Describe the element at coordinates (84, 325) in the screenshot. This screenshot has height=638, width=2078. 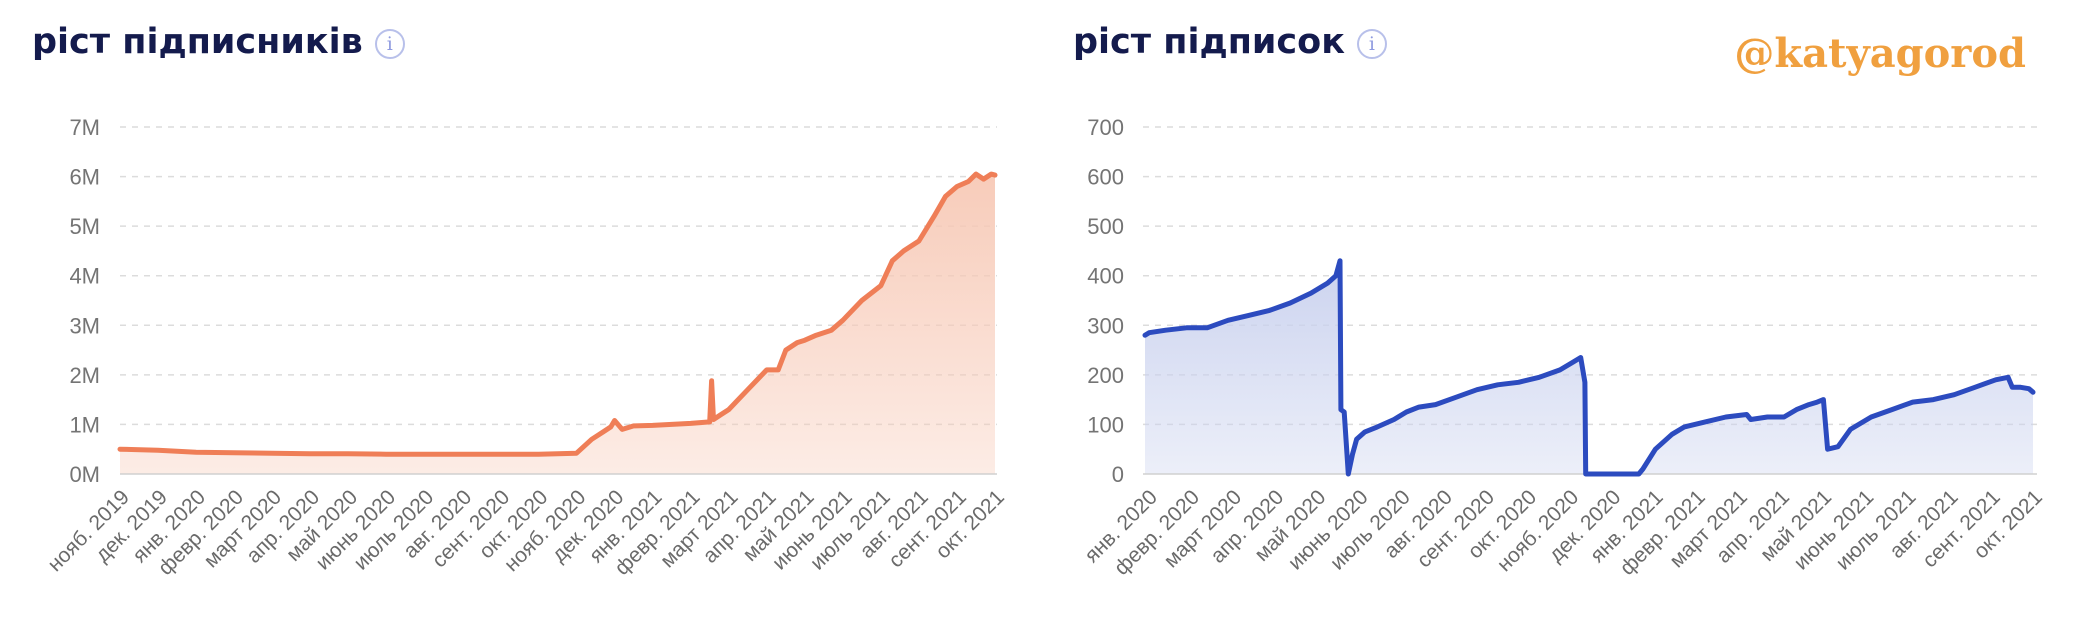
I see `y-tick-label: 3M` at that location.